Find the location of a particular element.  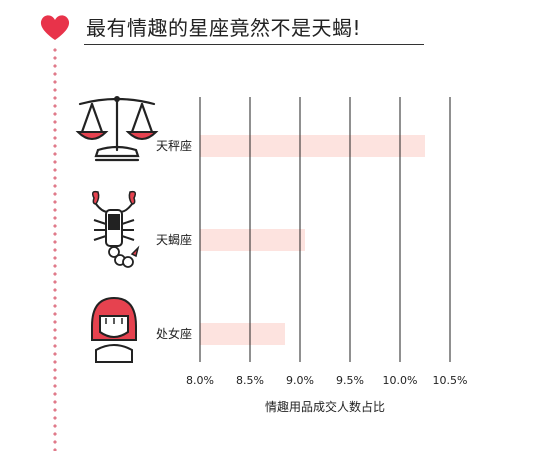

title-underline is located at coordinates (254, 44).